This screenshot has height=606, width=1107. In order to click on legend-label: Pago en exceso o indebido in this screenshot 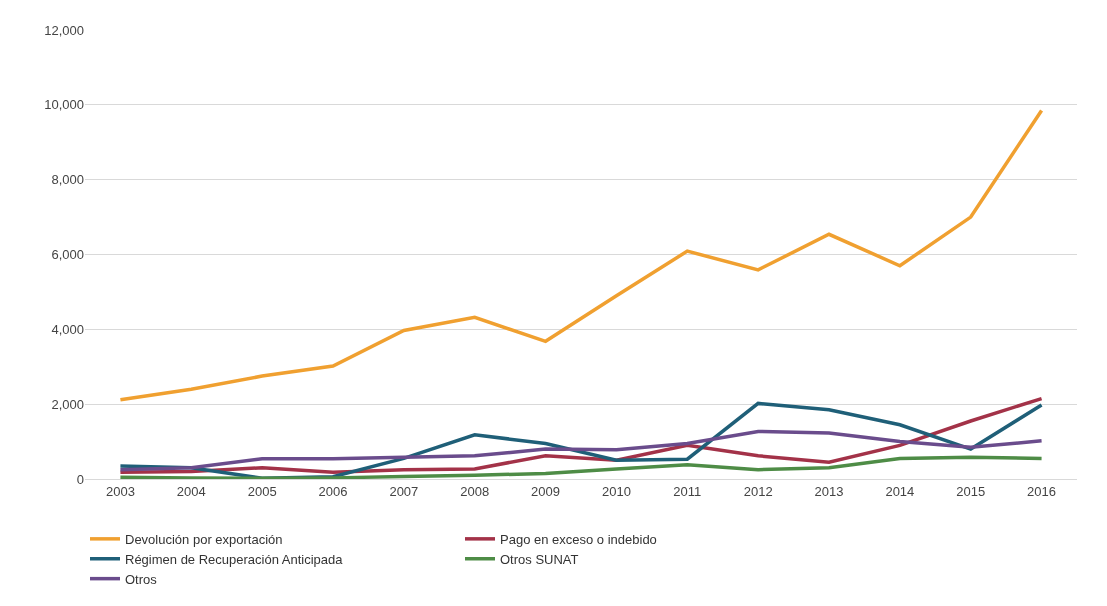, I will do `click(578, 539)`.